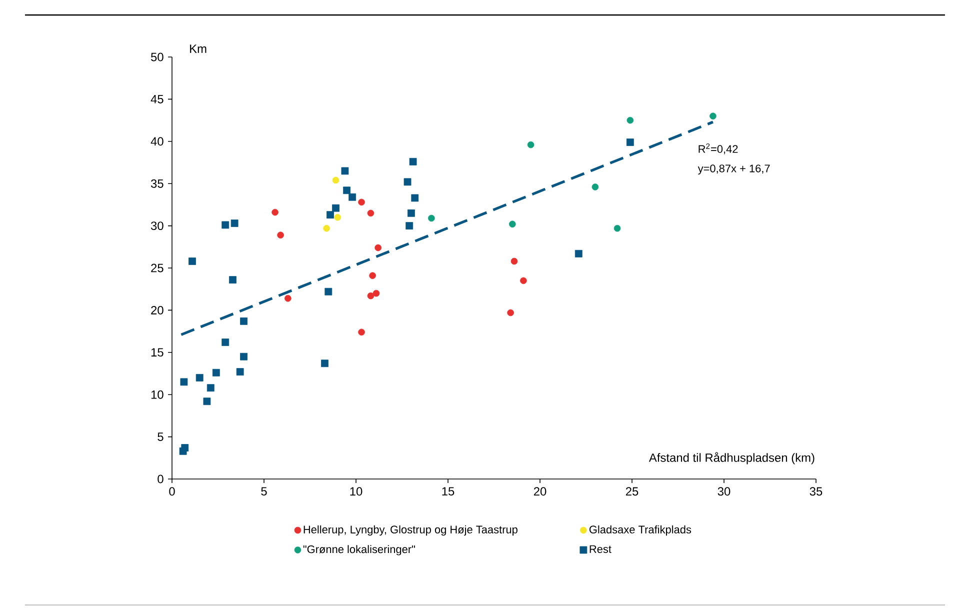 The width and height of the screenshot is (958, 613). Describe the element at coordinates (601, 549) in the screenshot. I see `legend-label: Rest` at that location.